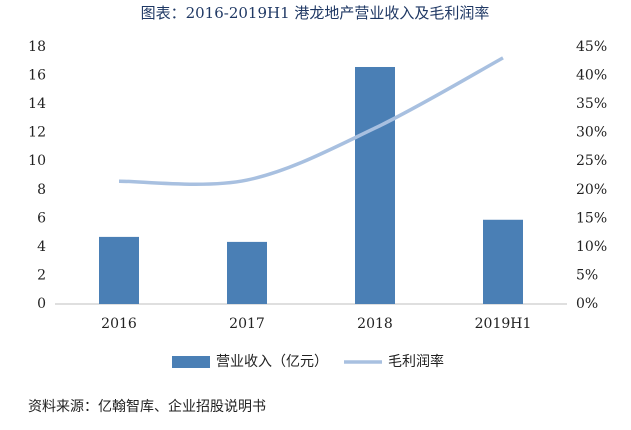 This screenshot has height=430, width=631. I want to click on y2-tick-label: 45%, so click(591, 47).